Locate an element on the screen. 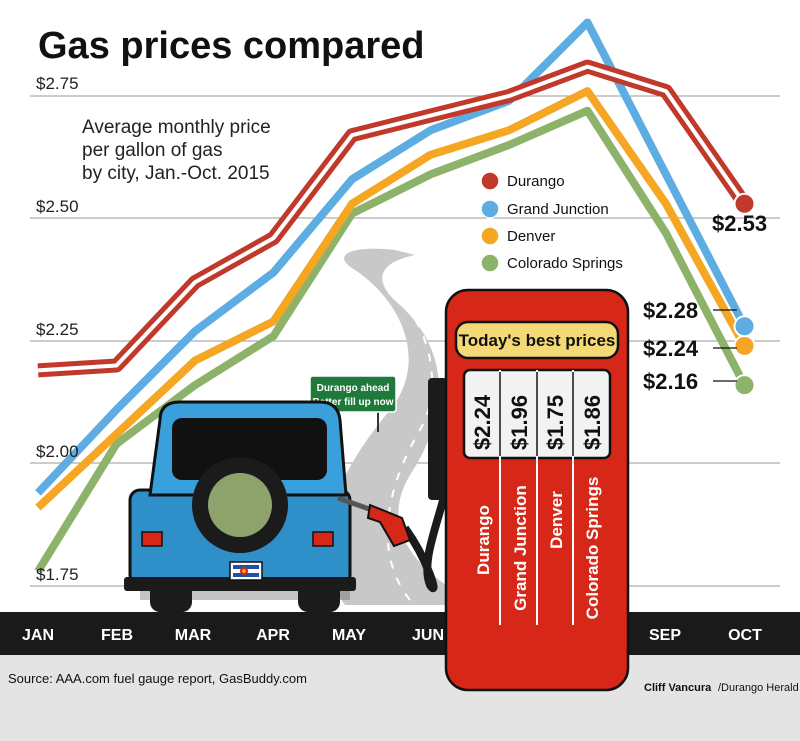 The image size is (800, 741). jeep-illustration is located at coordinates (240, 506).